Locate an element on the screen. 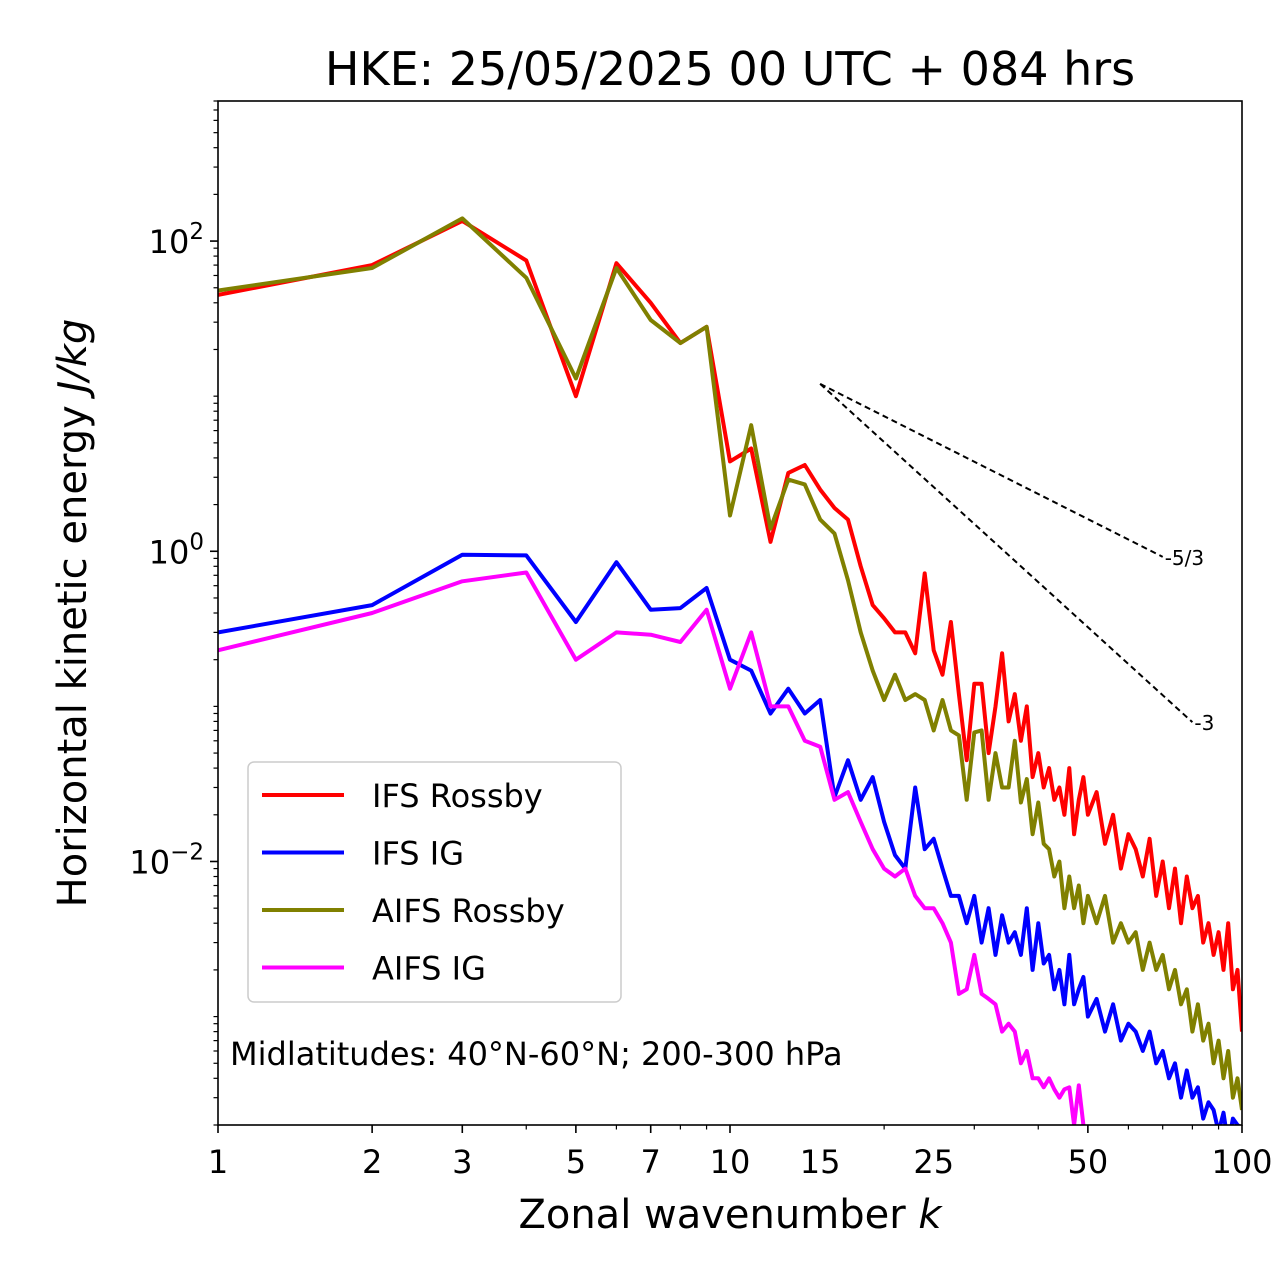 This screenshot has height=1288, width=1280. legend-label-aifs-ig: AIFS IG is located at coordinates (429, 969).